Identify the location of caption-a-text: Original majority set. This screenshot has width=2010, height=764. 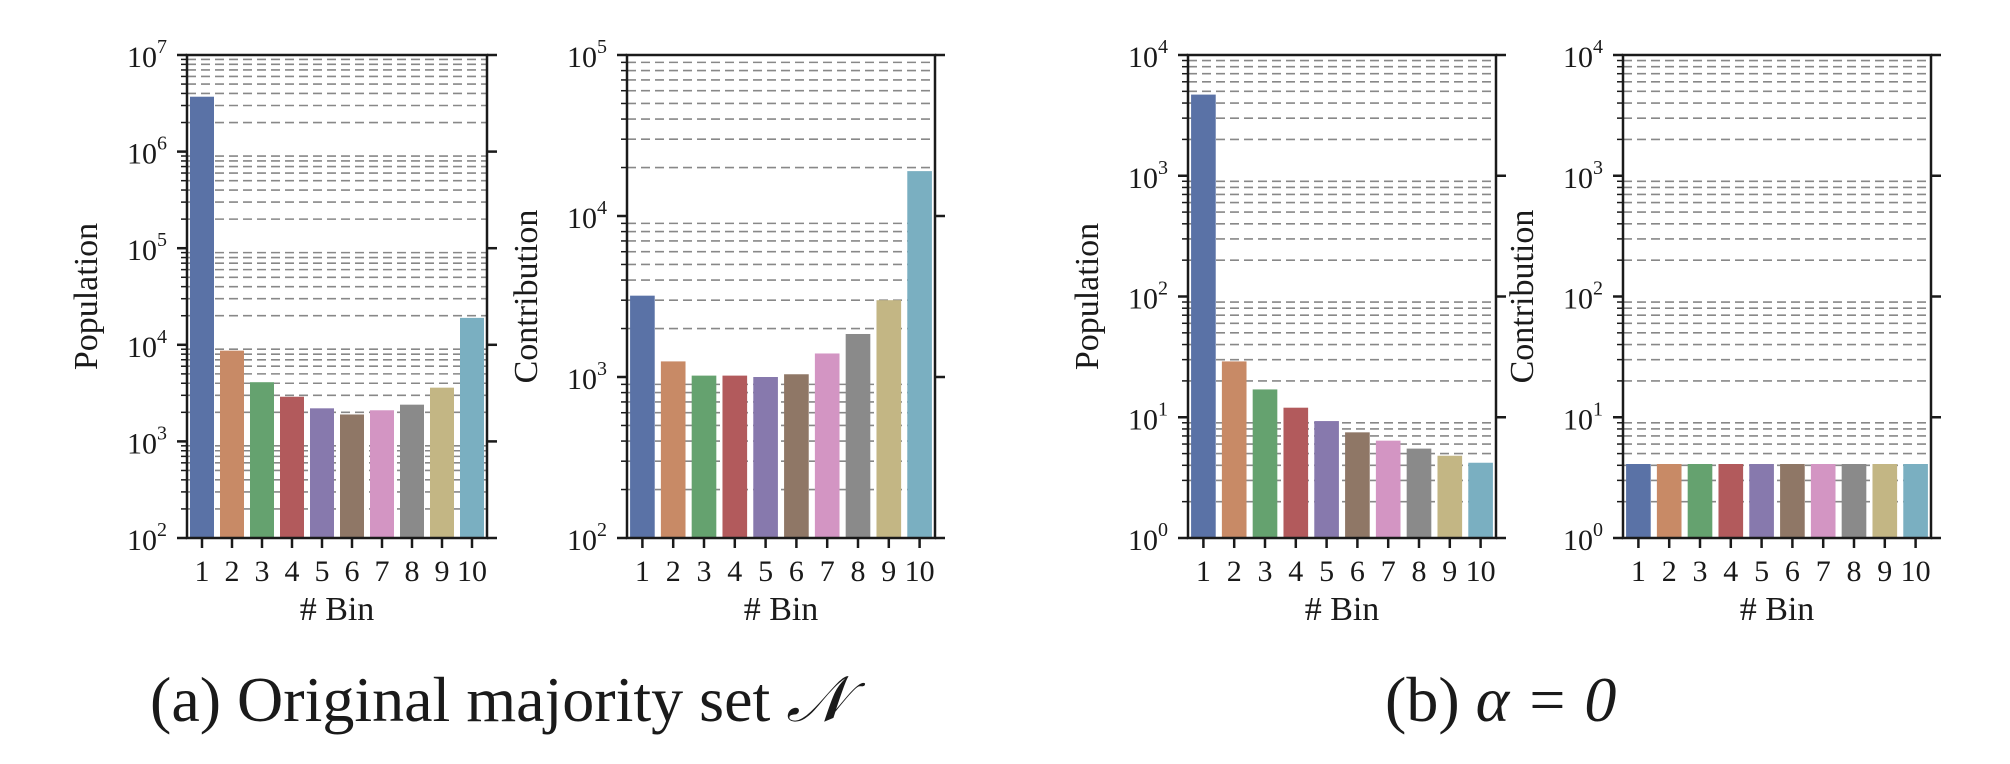
(512, 699).